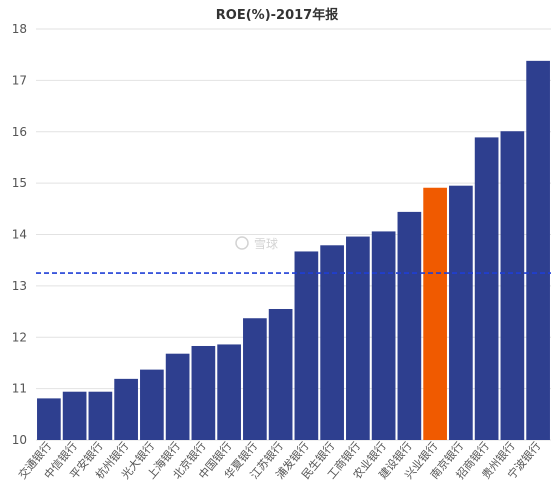 This screenshot has height=492, width=554. I want to click on y-tick-label: 11, so click(19, 389).